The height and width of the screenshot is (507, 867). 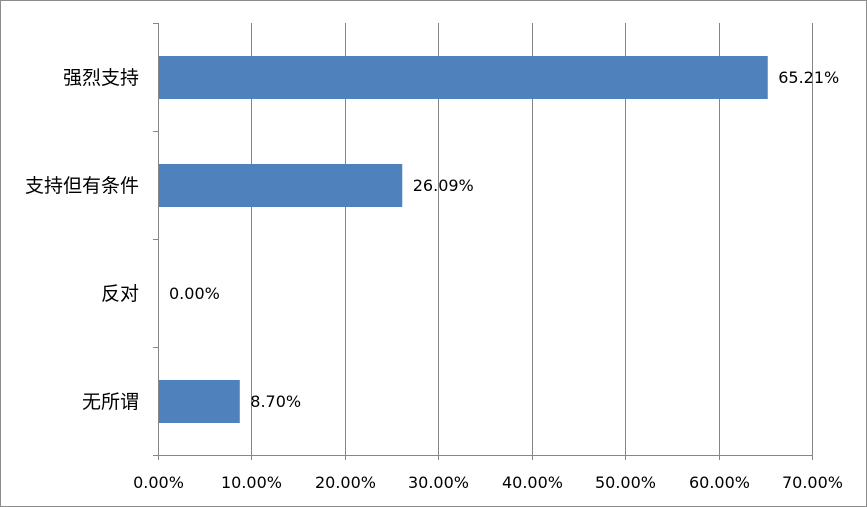 What do you see at coordinates (120, 294) in the screenshot?
I see `category-label-2: 反对` at bounding box center [120, 294].